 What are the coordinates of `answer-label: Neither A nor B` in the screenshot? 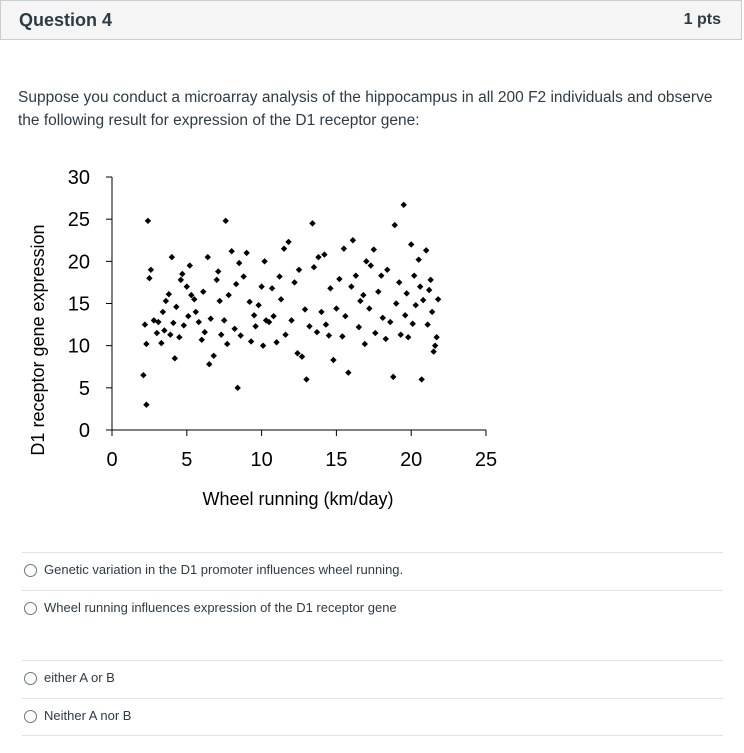 It's located at (88, 715).